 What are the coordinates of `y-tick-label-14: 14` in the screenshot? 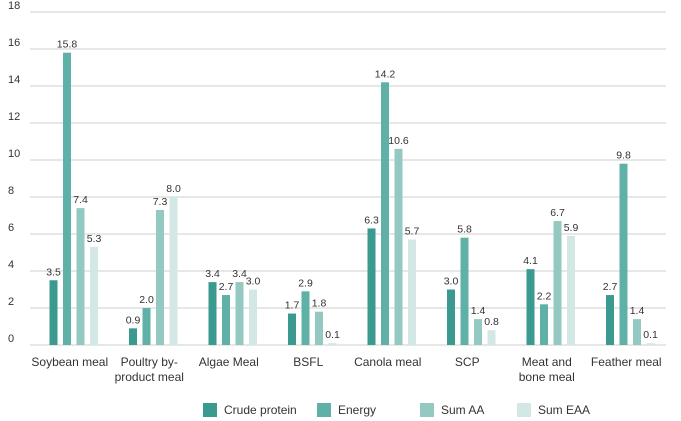 It's located at (14, 80).